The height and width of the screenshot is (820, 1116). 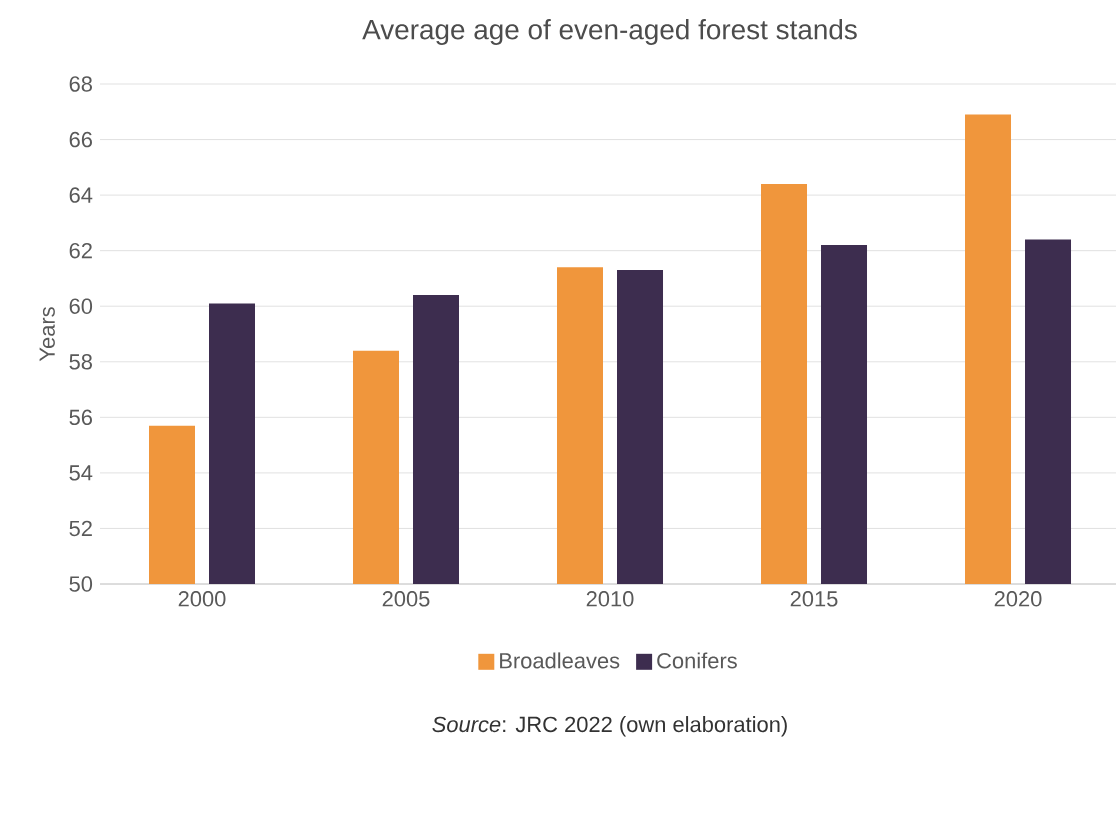 I want to click on x-tick-label: 2005, so click(x=406, y=599).